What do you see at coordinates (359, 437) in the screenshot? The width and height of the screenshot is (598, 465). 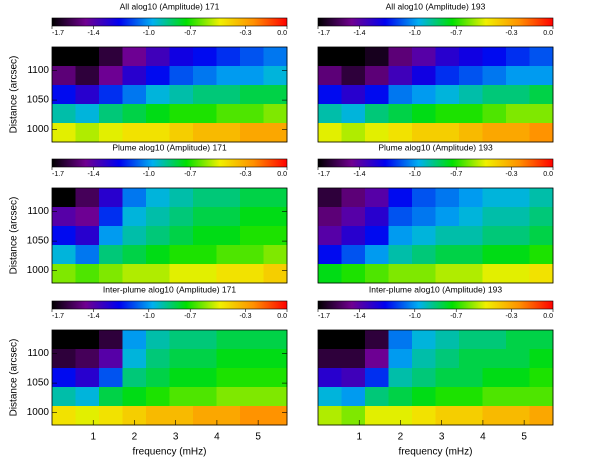 I see `x-tick-label: 1` at bounding box center [359, 437].